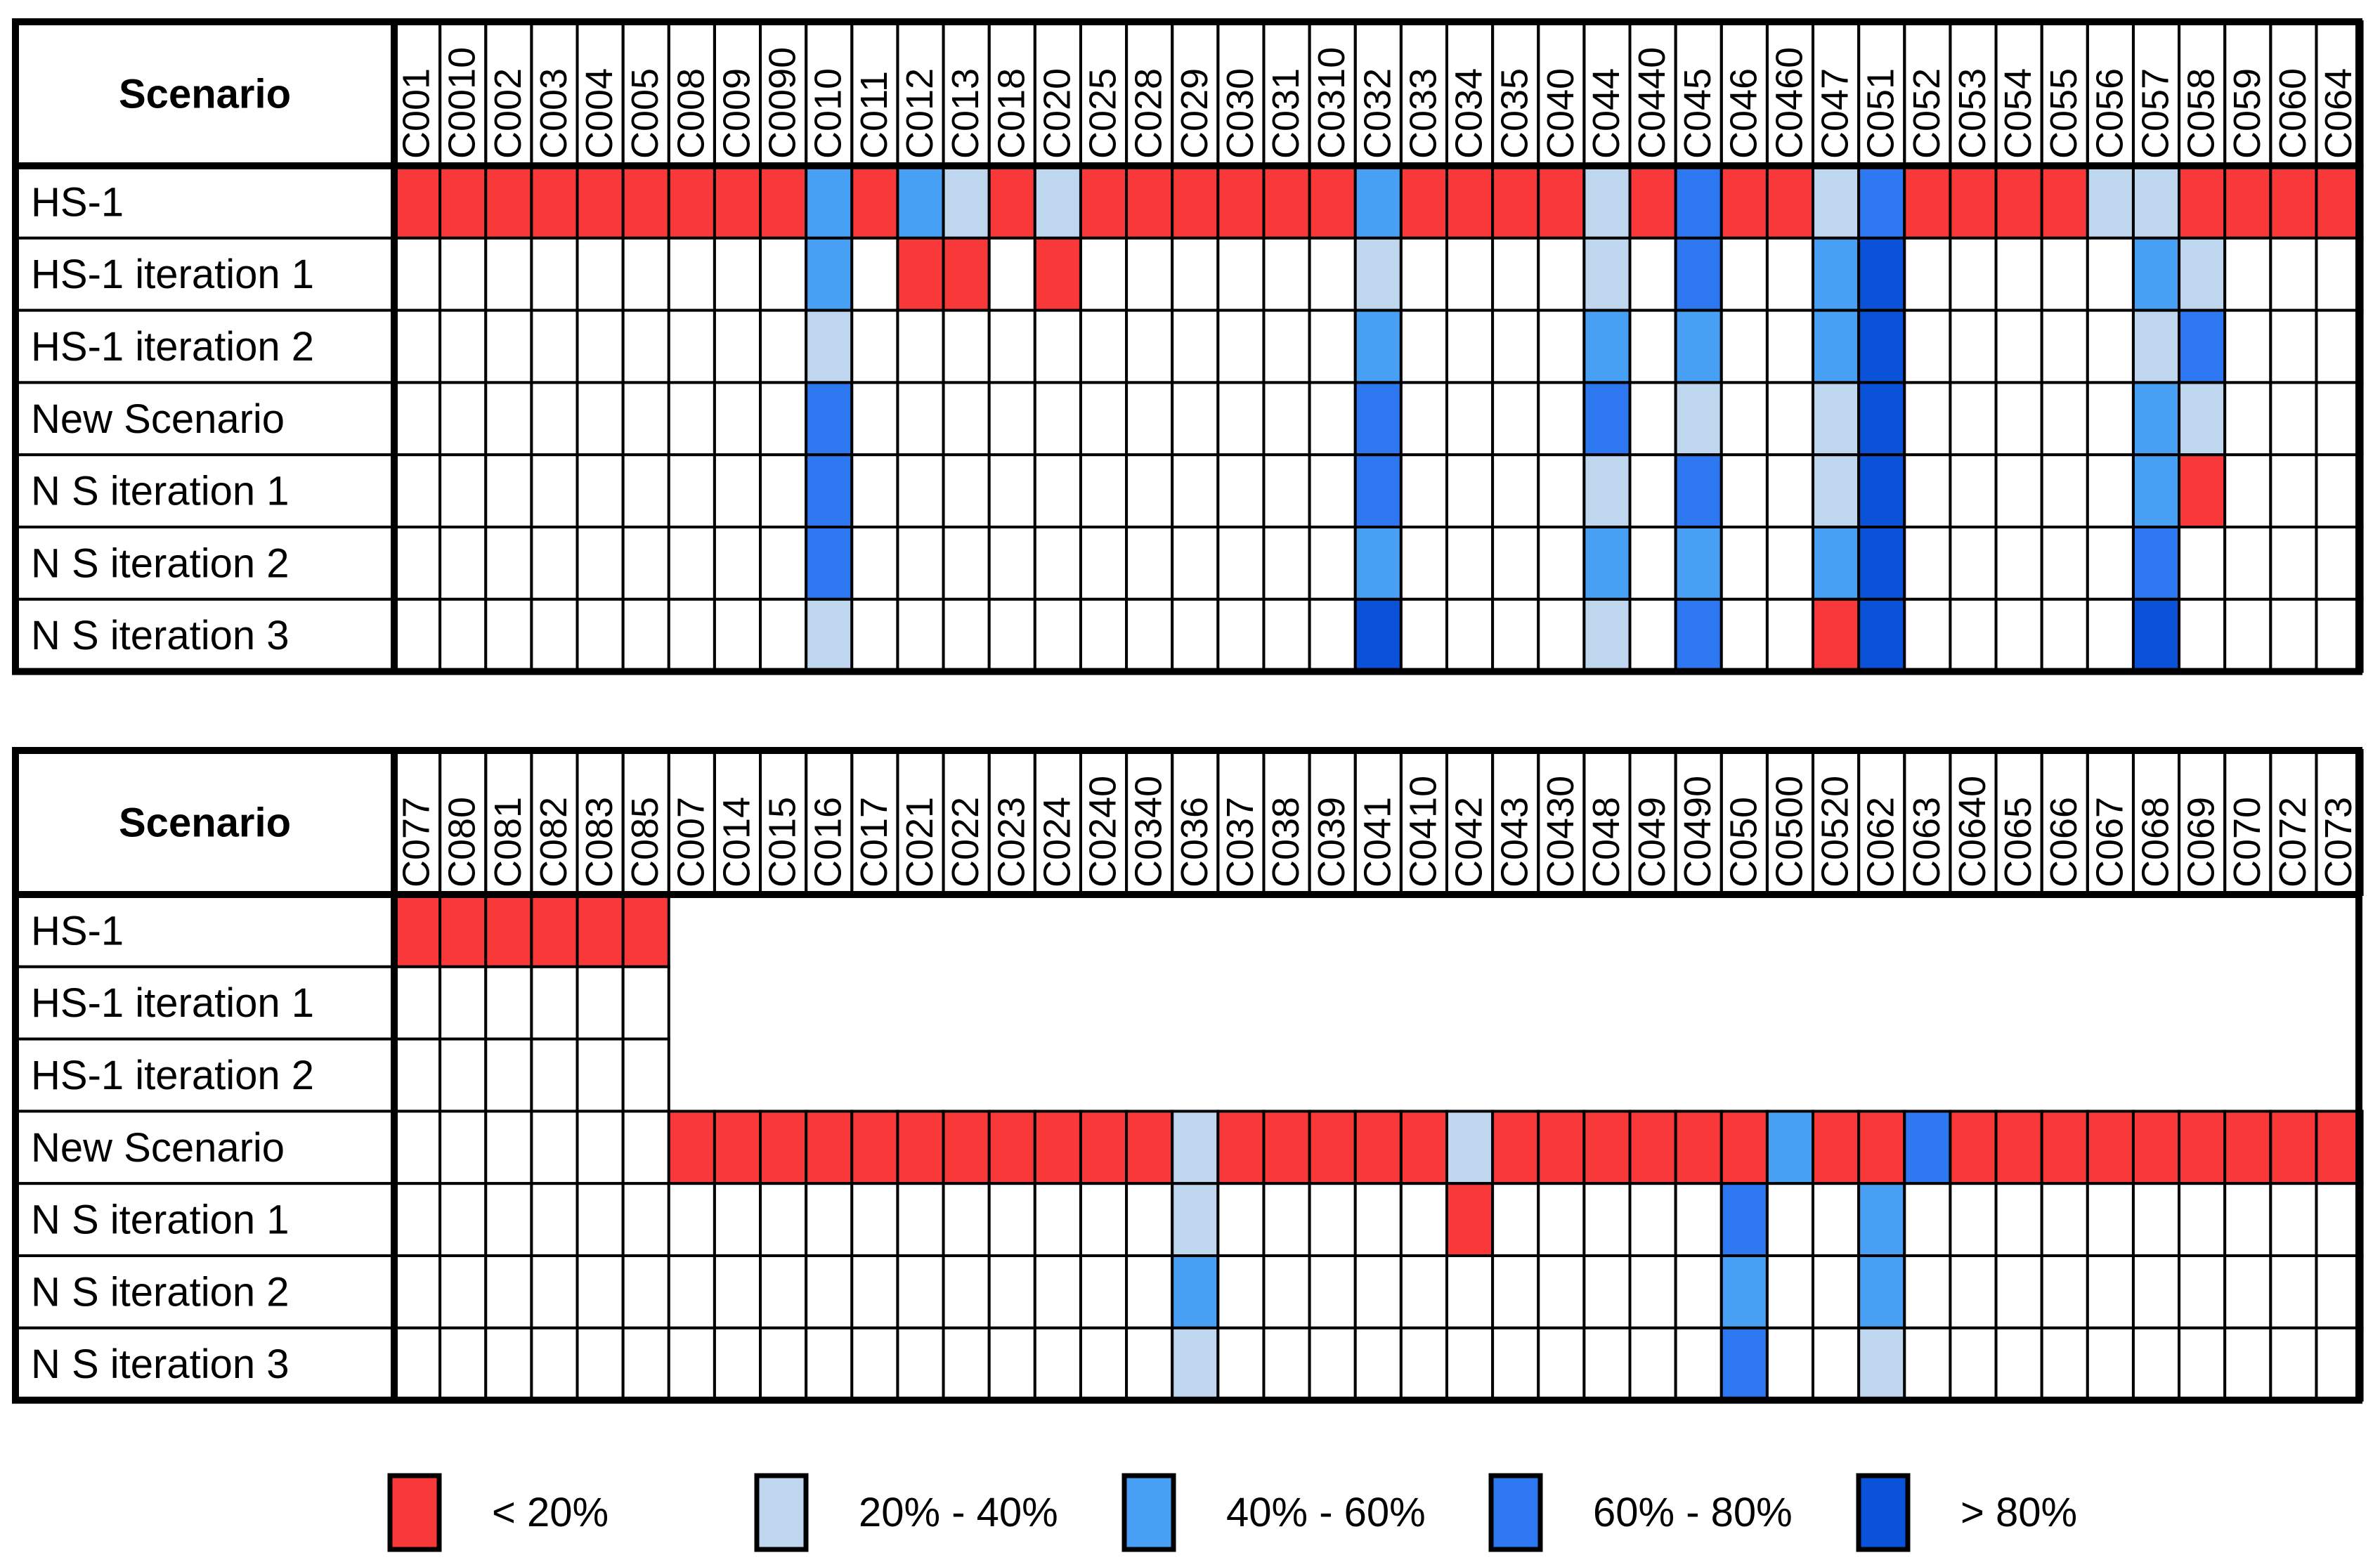 The width and height of the screenshot is (2380, 1567). What do you see at coordinates (1561, 831) in the screenshot?
I see `column-label: C0430` at bounding box center [1561, 831].